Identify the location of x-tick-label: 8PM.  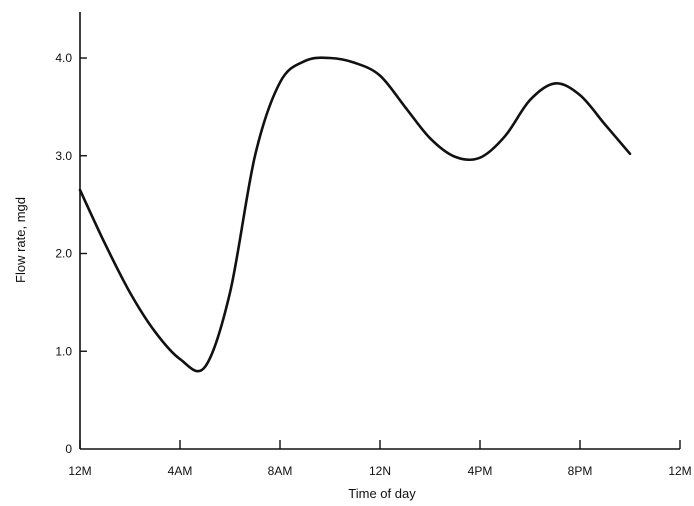
(580, 471).